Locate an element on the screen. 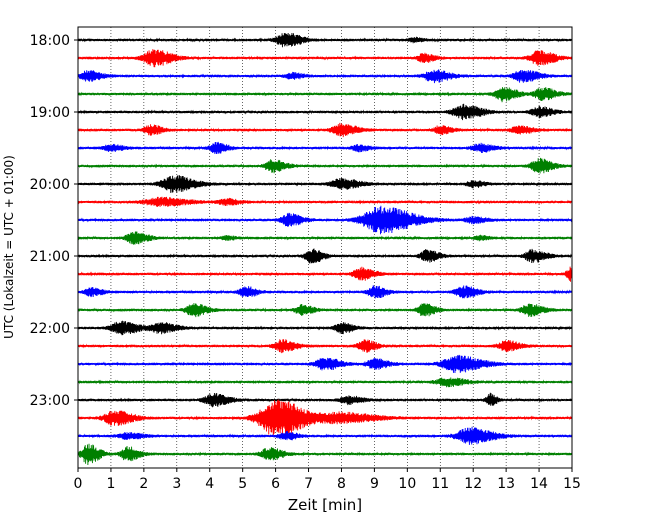 This screenshot has width=650, height=520. x-tick-label-9: 9 is located at coordinates (374, 484).